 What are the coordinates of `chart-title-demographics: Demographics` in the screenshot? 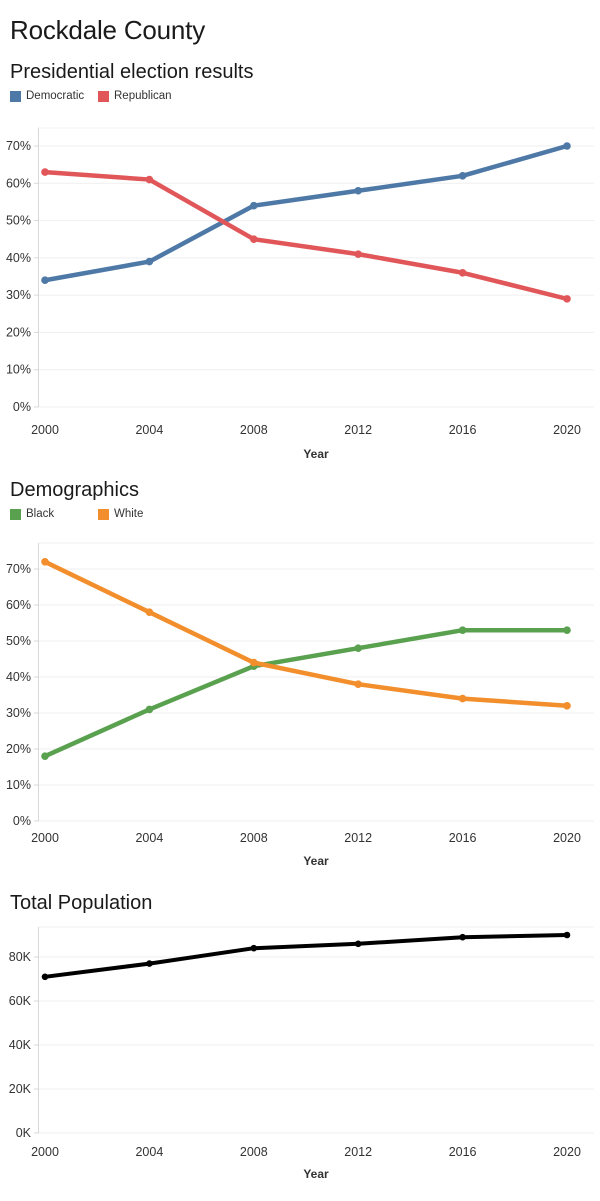 It's located at (74, 490).